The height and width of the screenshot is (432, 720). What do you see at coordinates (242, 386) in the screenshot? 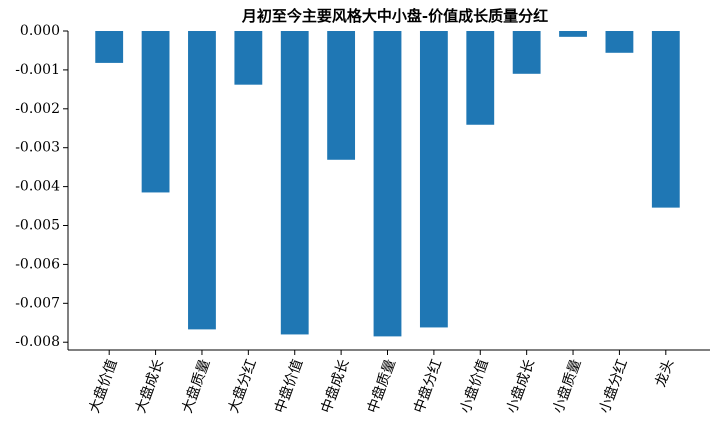
I see `x-tick-label: 大盘分红` at bounding box center [242, 386].